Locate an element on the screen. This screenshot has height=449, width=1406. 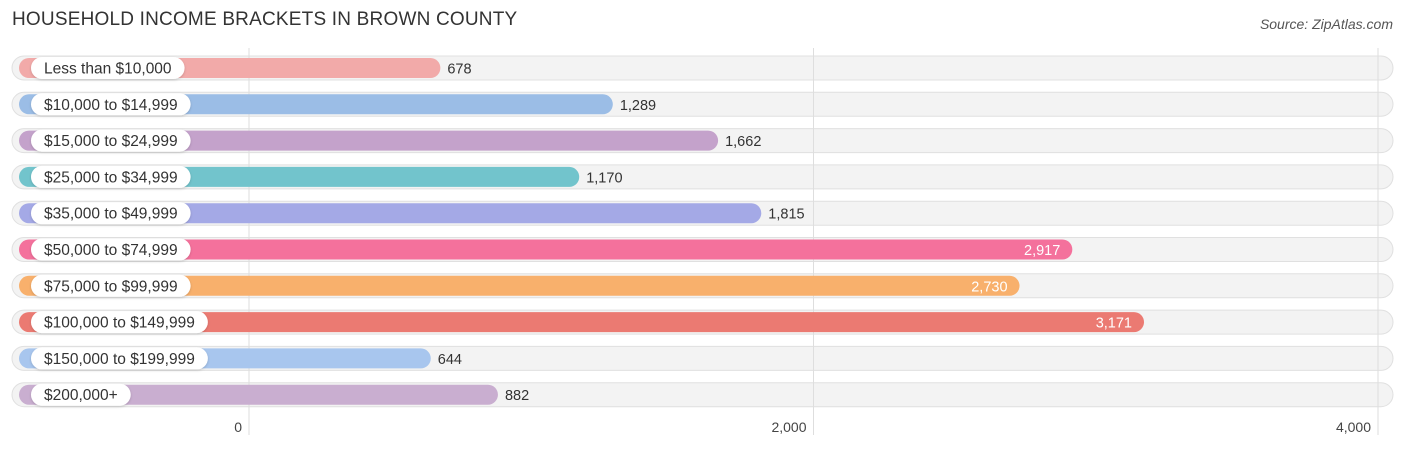
category-label: $150,000 to $199,999 is located at coordinates (119, 359).